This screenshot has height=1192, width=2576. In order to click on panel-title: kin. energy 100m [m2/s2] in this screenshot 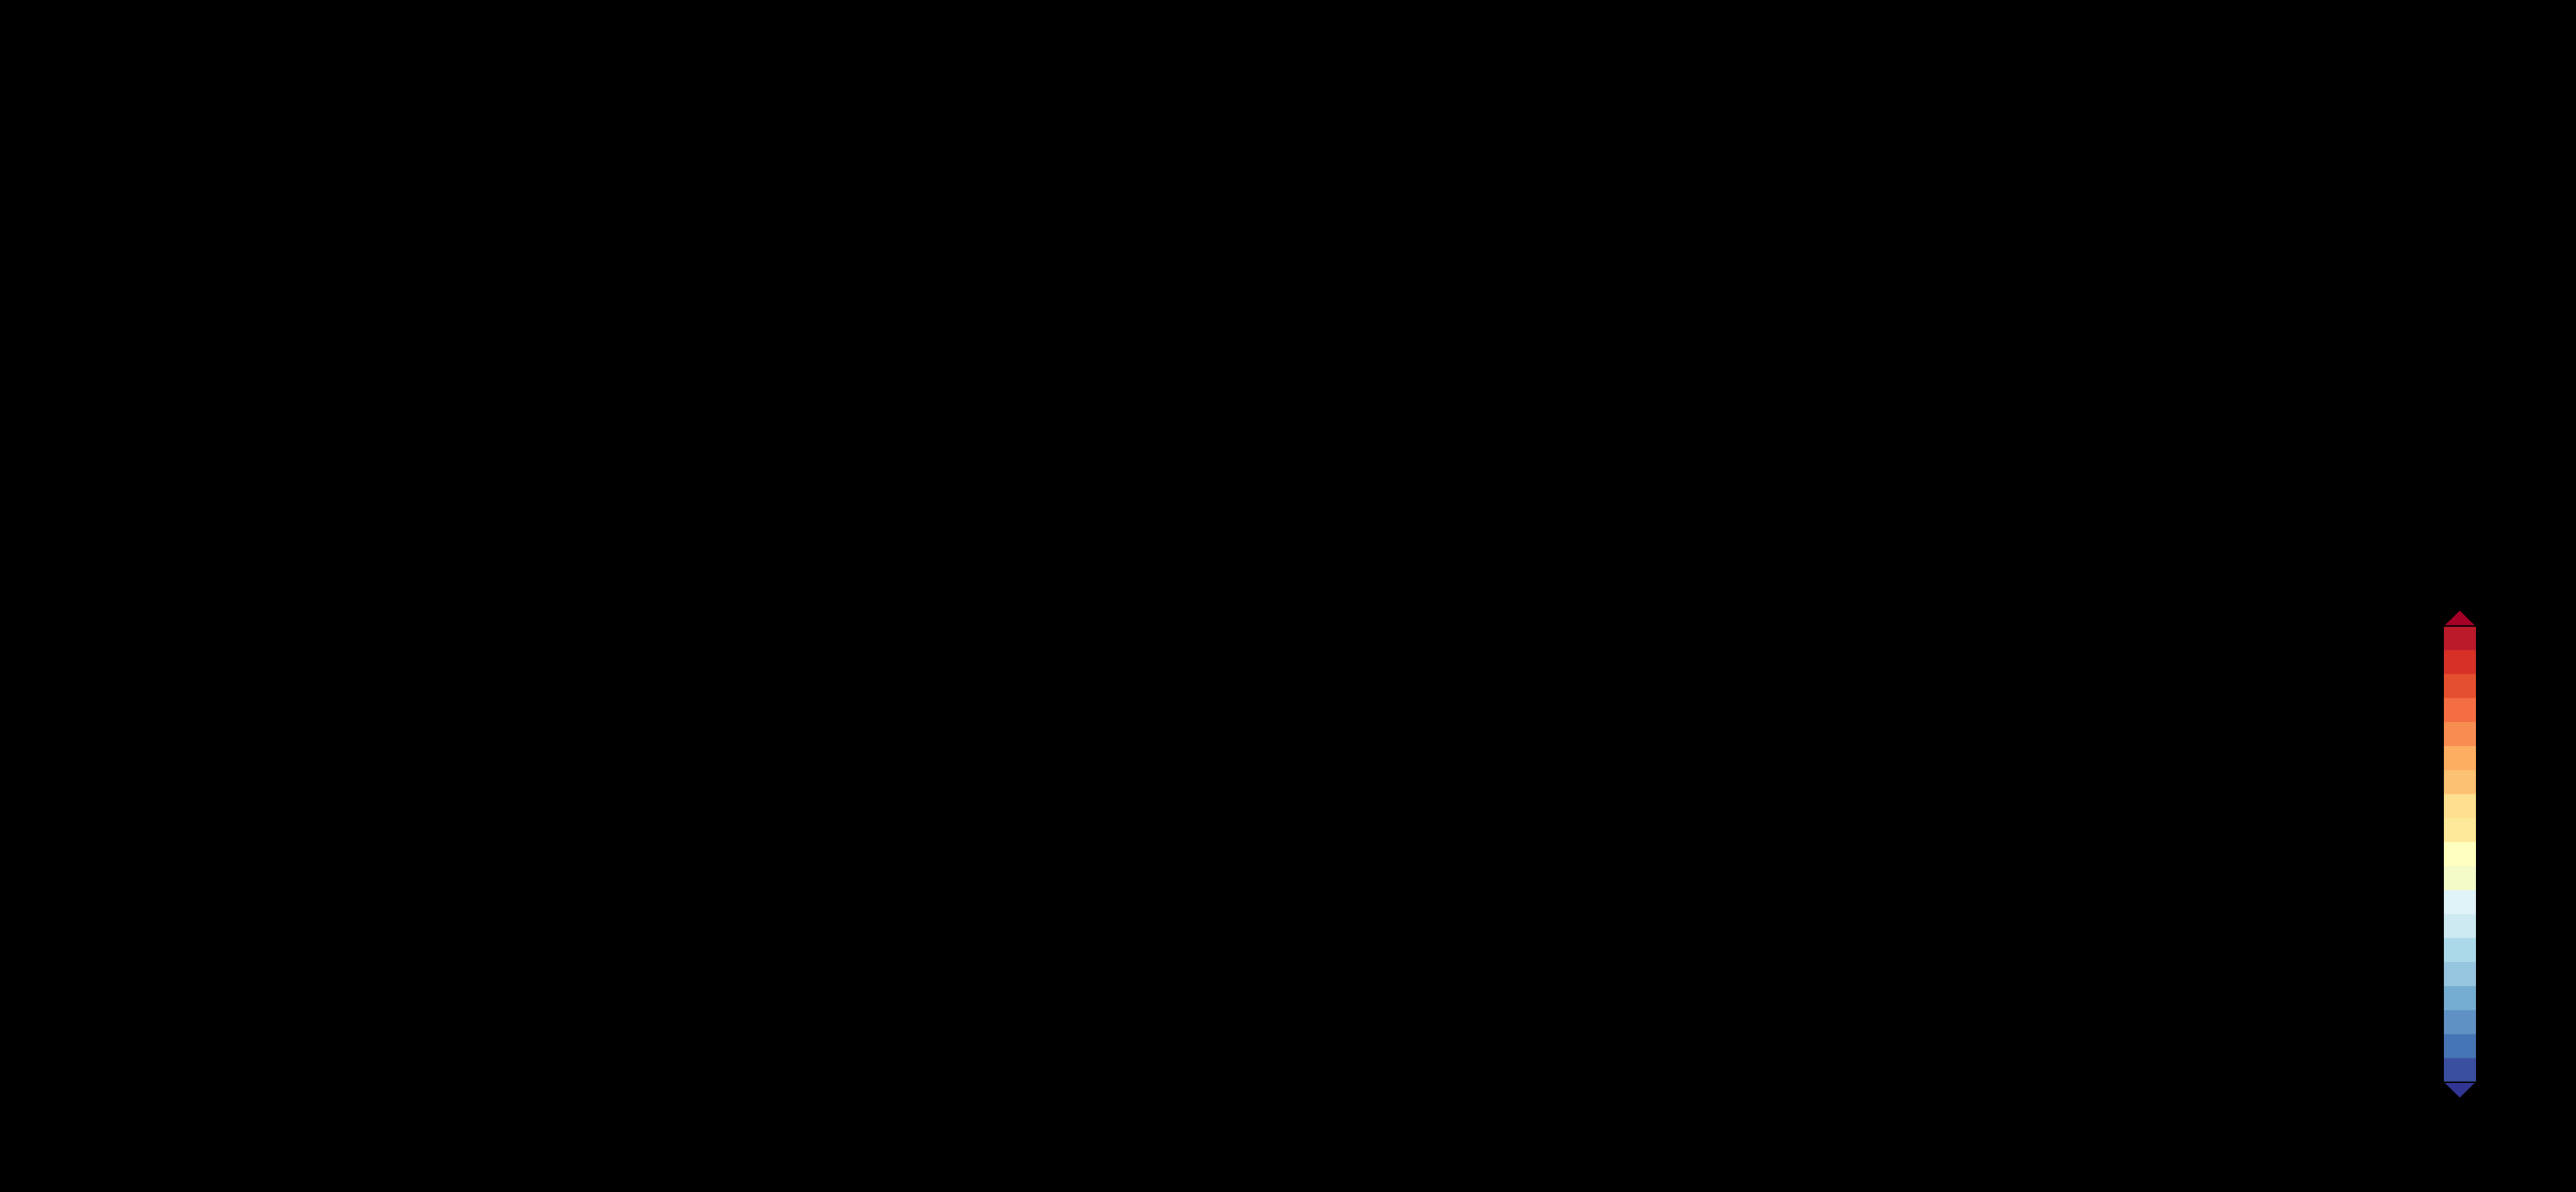, I will do `click(1677, 580)`.